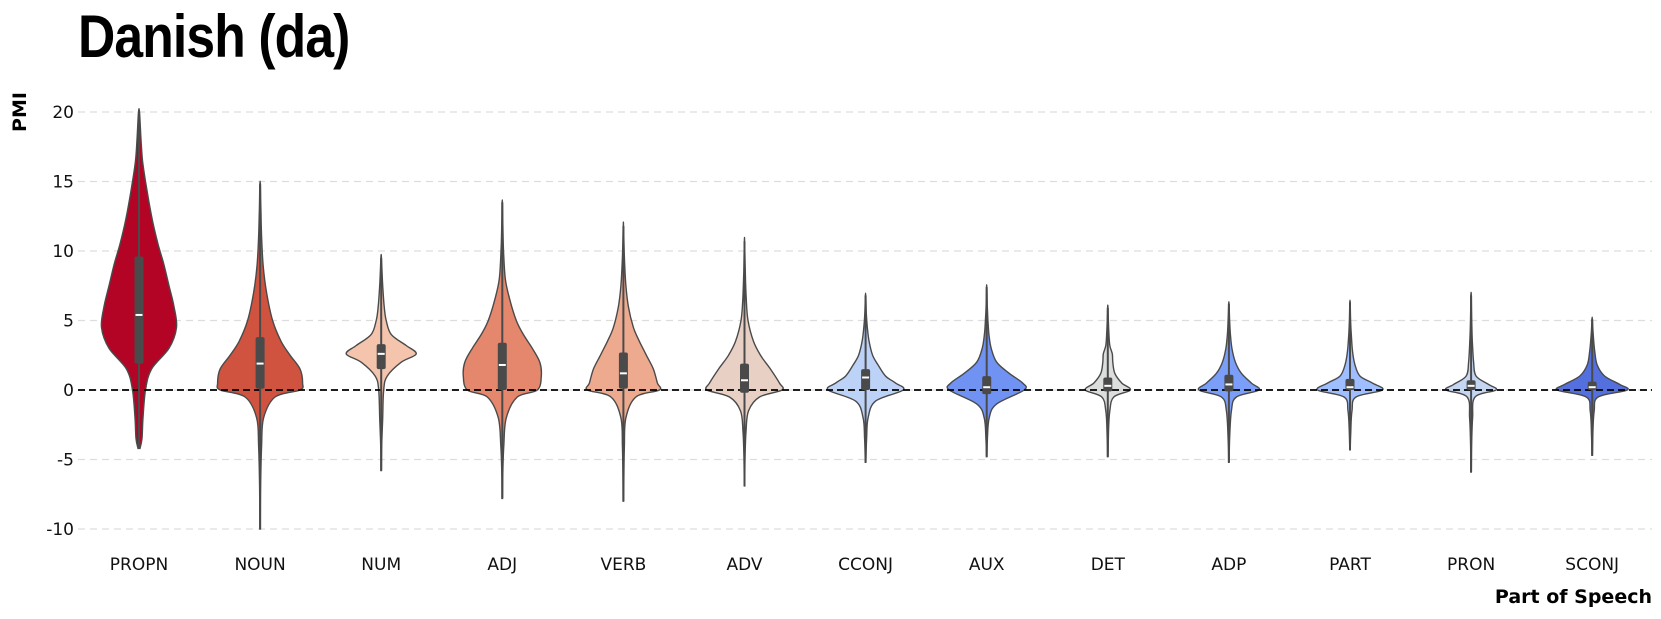  Describe the element at coordinates (63, 183) in the screenshot. I see `y-tick-label: 15` at that location.